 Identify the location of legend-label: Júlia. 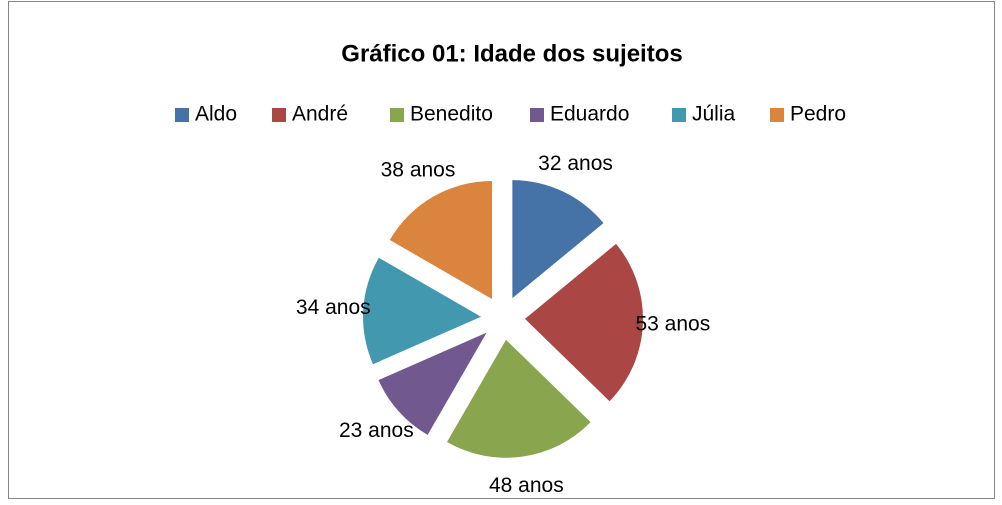
(714, 114).